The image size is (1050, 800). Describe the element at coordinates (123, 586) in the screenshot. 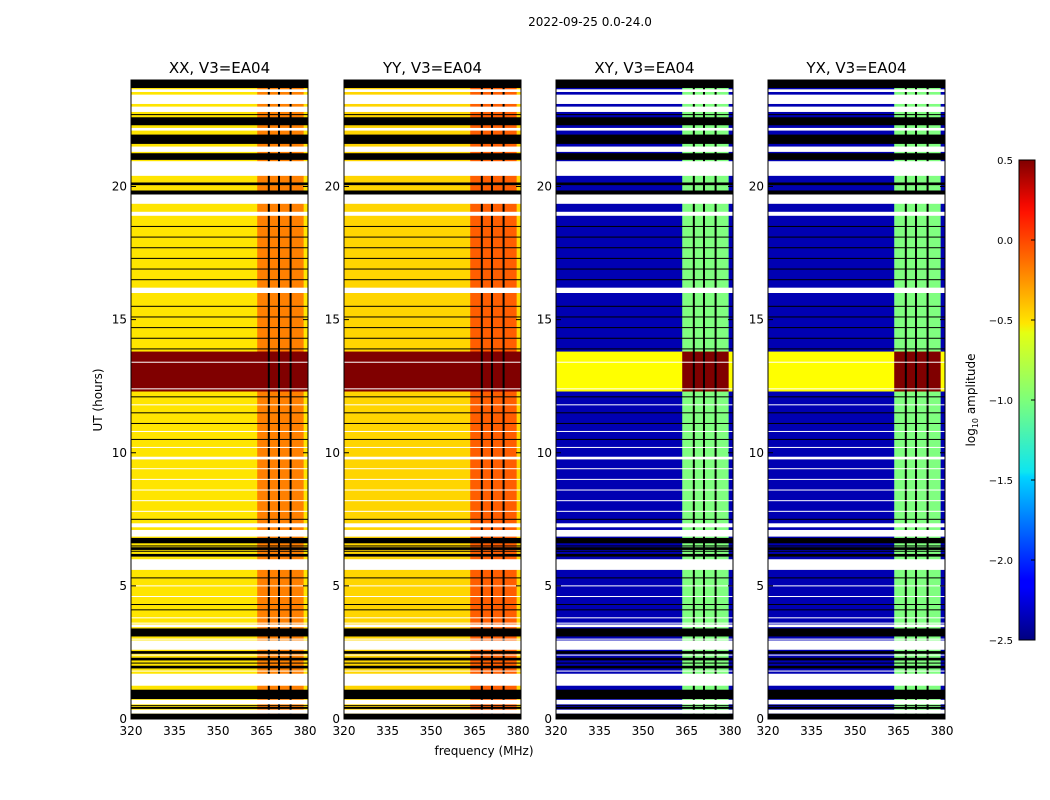

I see `y-tick-label: 5` at that location.